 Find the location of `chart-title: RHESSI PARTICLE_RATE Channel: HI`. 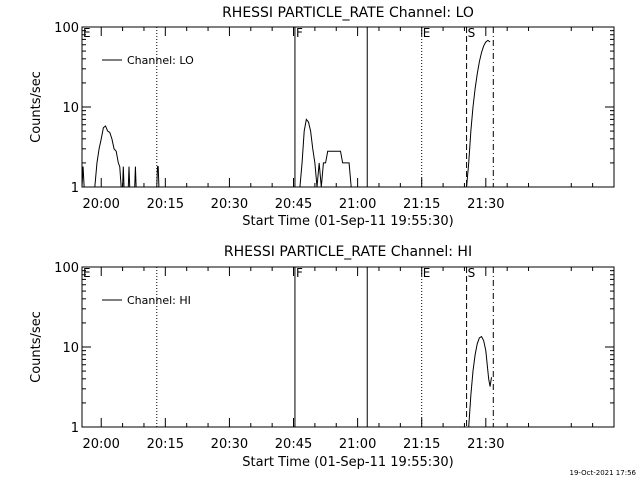

chart-title: RHESSI PARTICLE_RATE Channel: HI is located at coordinates (348, 252).